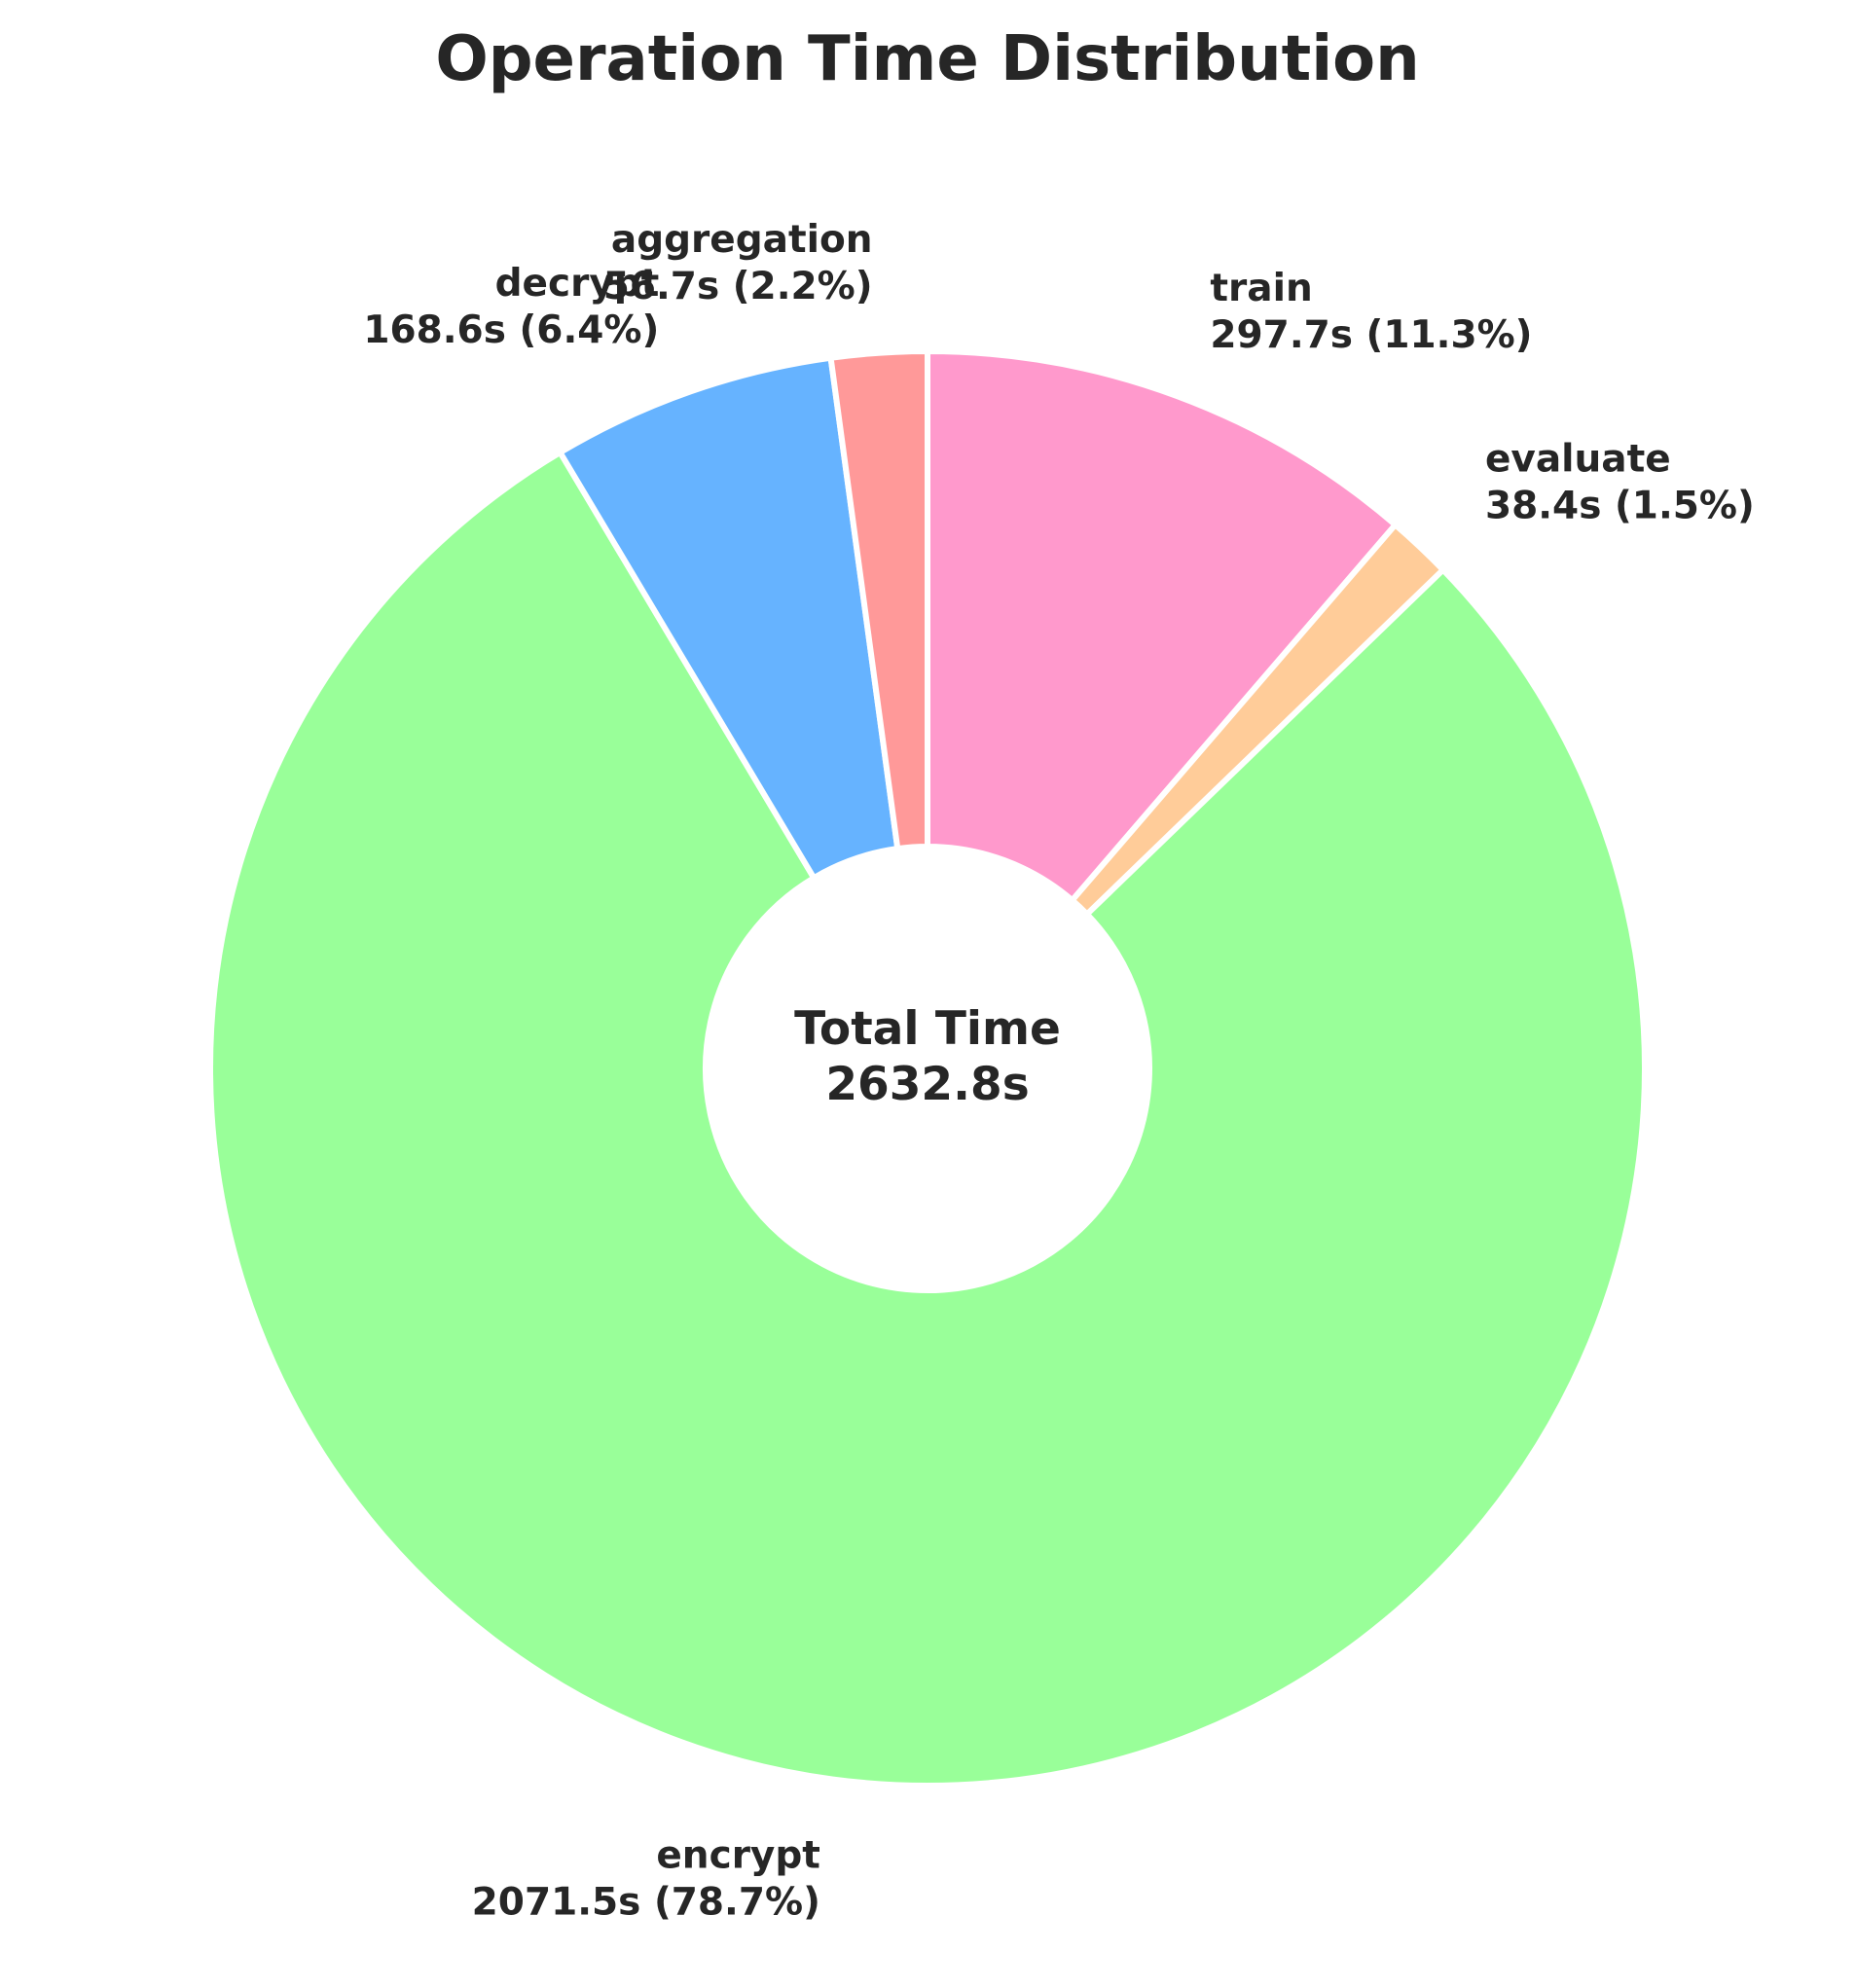 Image resolution: width=1856 pixels, height=1988 pixels. What do you see at coordinates (1578, 460) in the screenshot?
I see `slice-label-evaluate: evaluate` at bounding box center [1578, 460].